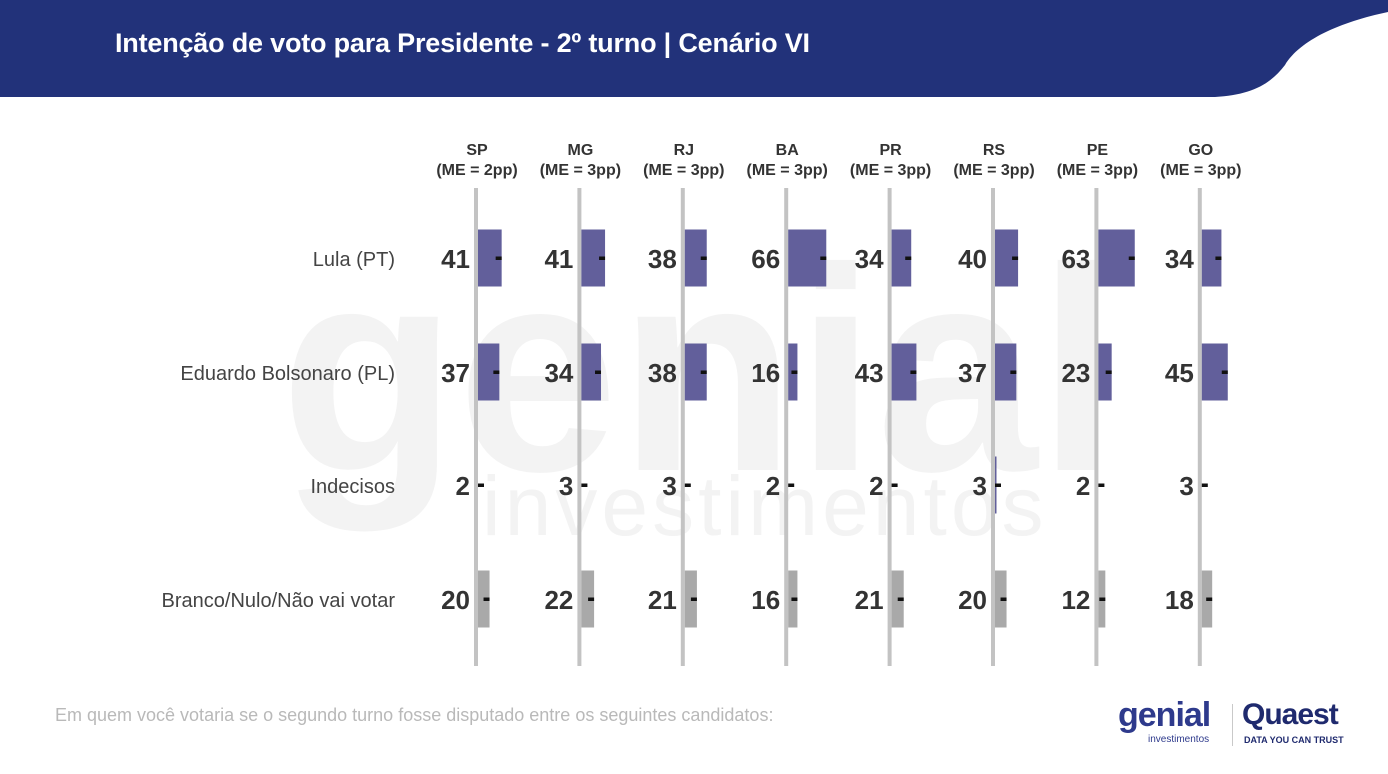  Describe the element at coordinates (1200, 150) in the screenshot. I see `state-label-go: GO` at that location.